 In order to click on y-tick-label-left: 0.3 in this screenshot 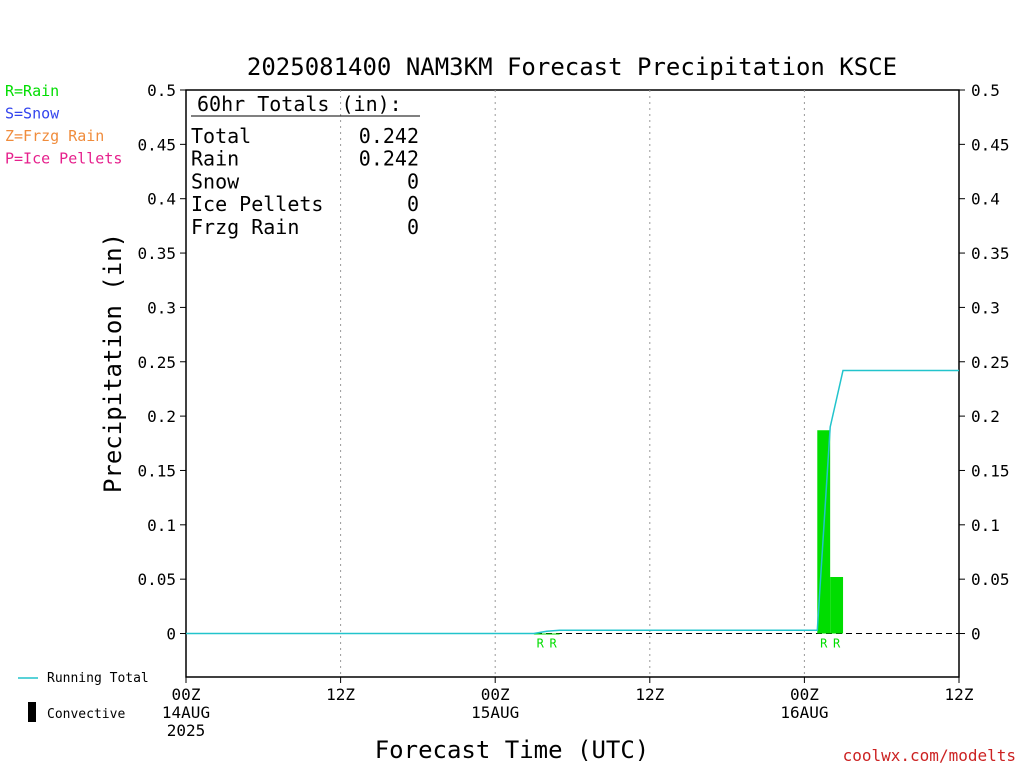, I will do `click(161, 307)`.